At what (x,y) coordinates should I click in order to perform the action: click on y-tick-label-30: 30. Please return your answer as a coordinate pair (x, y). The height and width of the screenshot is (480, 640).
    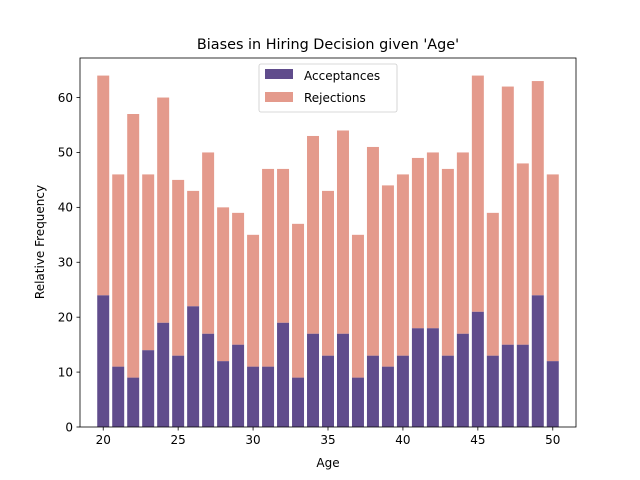
    Looking at the image, I should click on (65, 263).